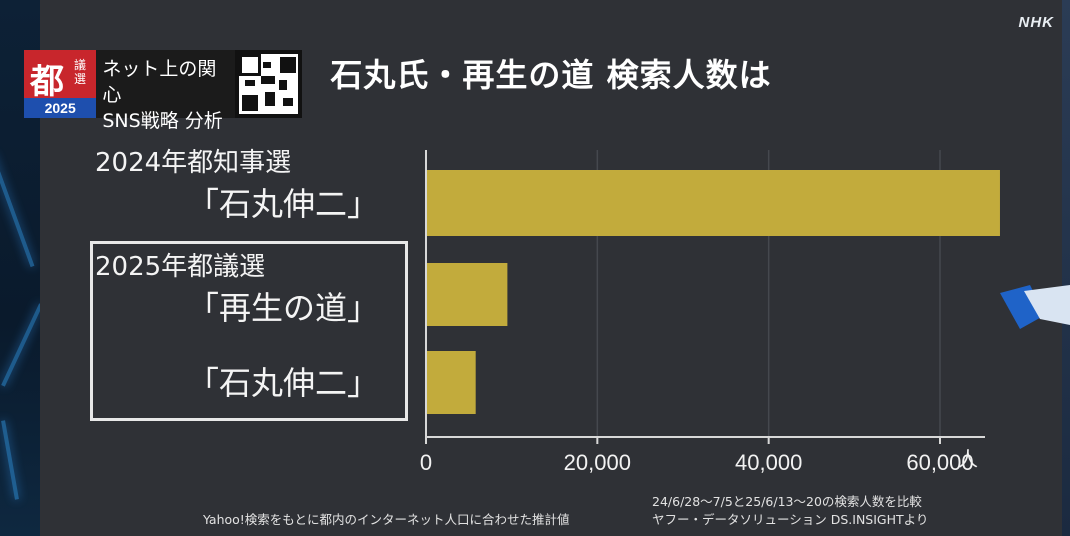 The image size is (1070, 536). What do you see at coordinates (790, 519) in the screenshot?
I see `footnote-source: ヤフー・データソリューション DS.INSIGHTより` at bounding box center [790, 519].